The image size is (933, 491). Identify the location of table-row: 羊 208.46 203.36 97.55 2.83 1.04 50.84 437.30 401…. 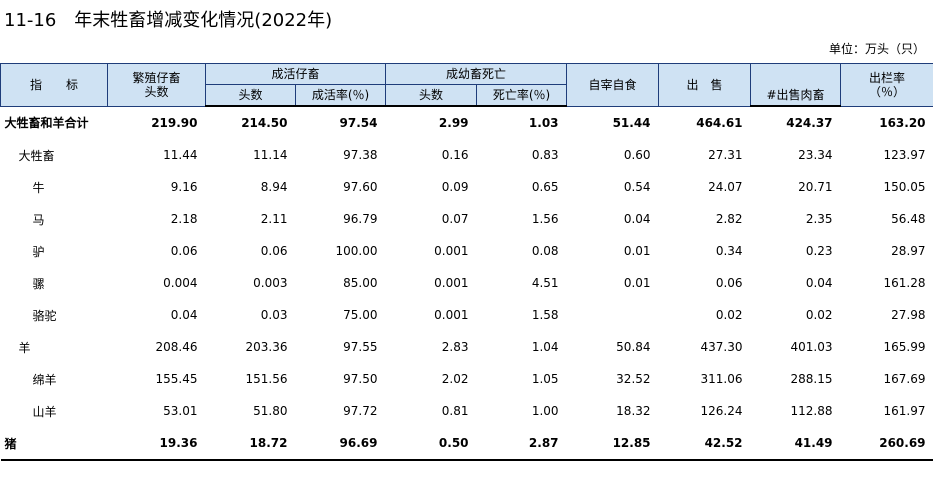
(467, 347).